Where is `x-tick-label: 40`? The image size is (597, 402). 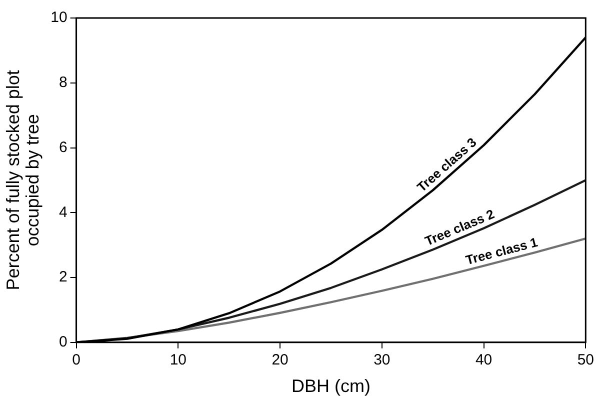
x-tick-label: 40 is located at coordinates (483, 360).